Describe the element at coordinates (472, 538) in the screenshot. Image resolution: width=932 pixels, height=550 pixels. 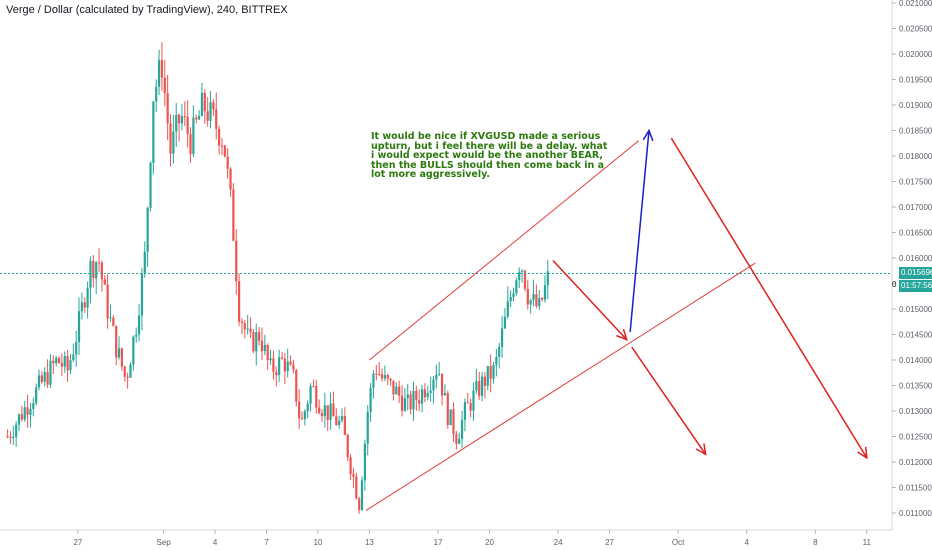
I see `time-axis: 27 Sep 4 7 10 13 17 20 24 27 Oct 4 8 11` at that location.